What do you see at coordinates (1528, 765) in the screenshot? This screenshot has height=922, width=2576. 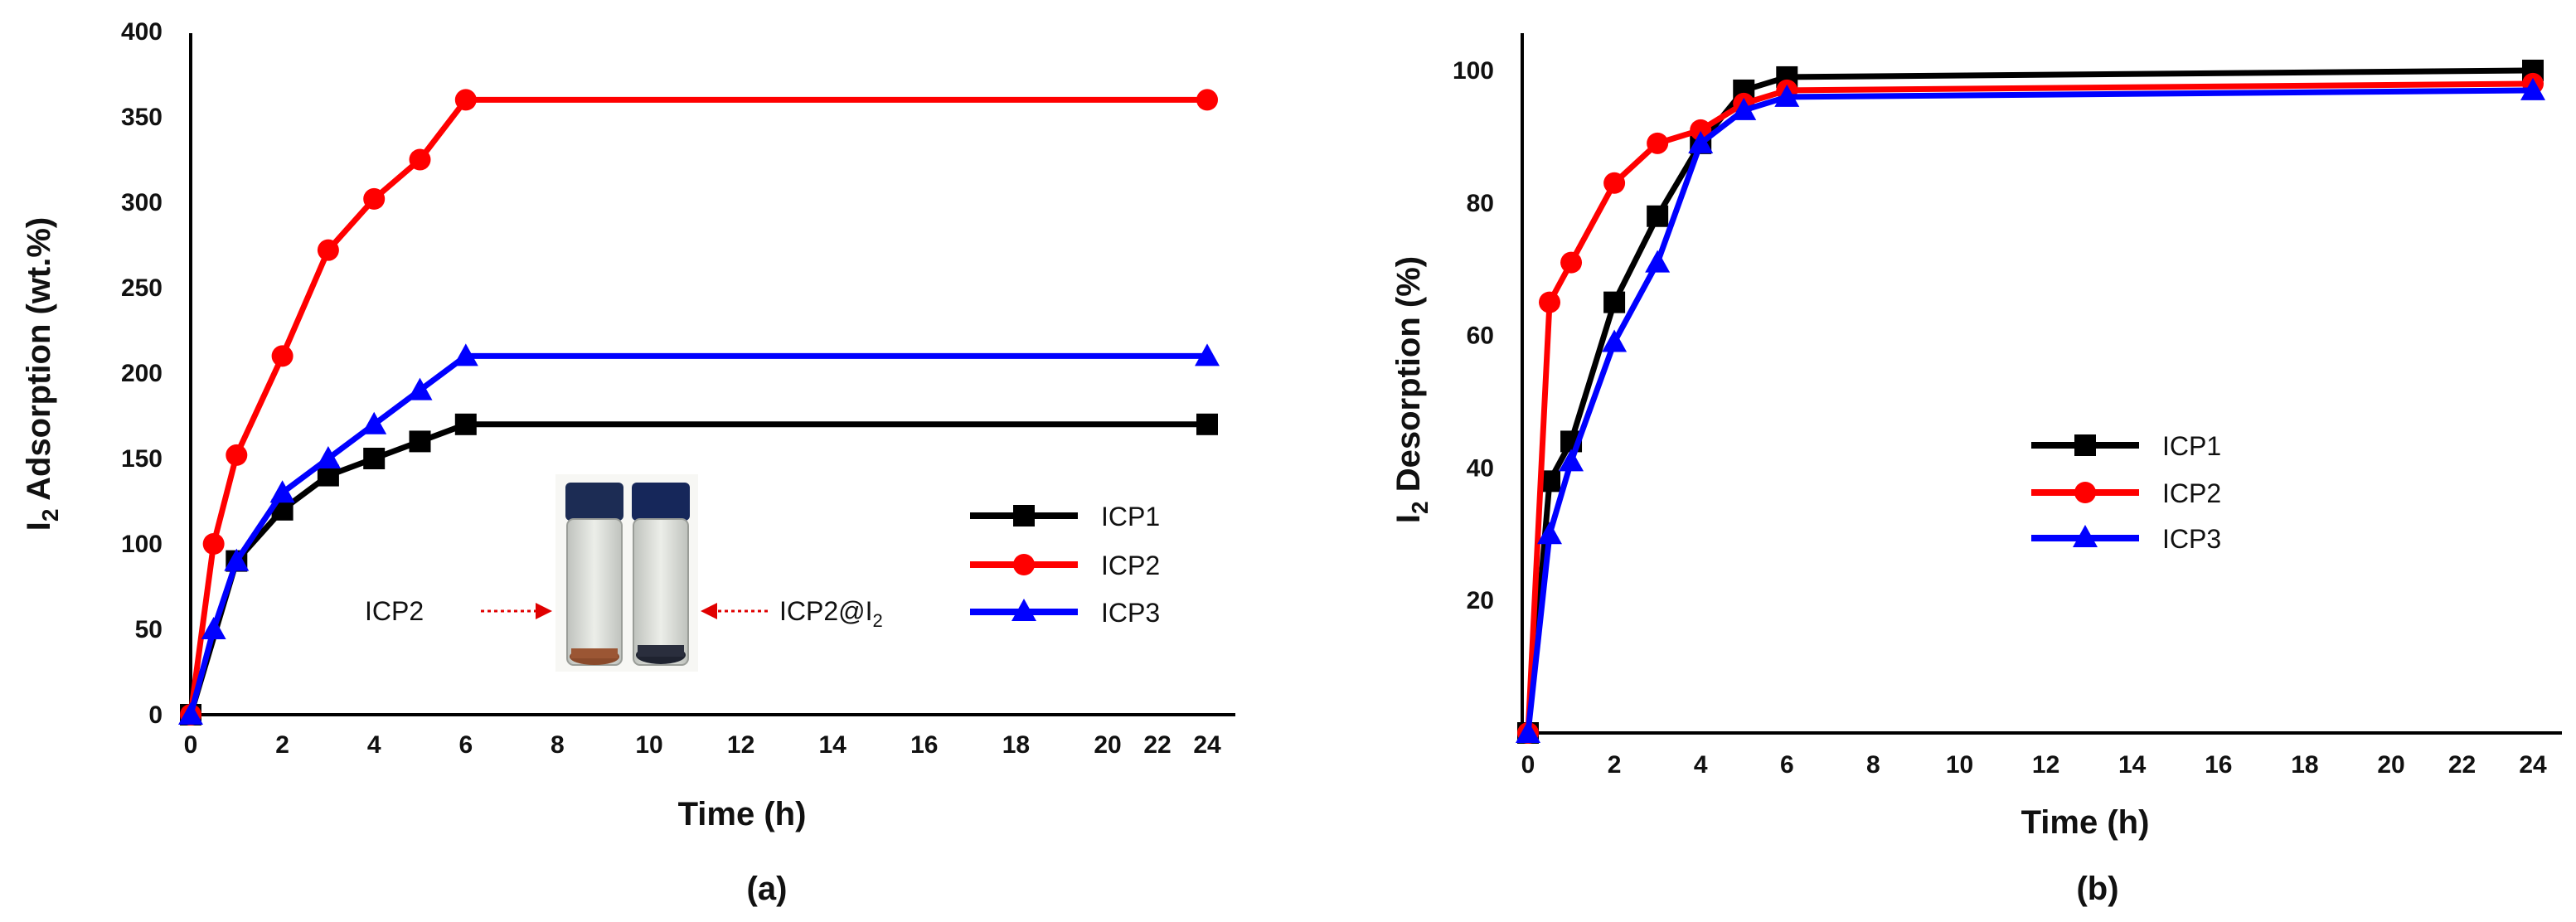 I see `x-tick-label: 0` at bounding box center [1528, 765].